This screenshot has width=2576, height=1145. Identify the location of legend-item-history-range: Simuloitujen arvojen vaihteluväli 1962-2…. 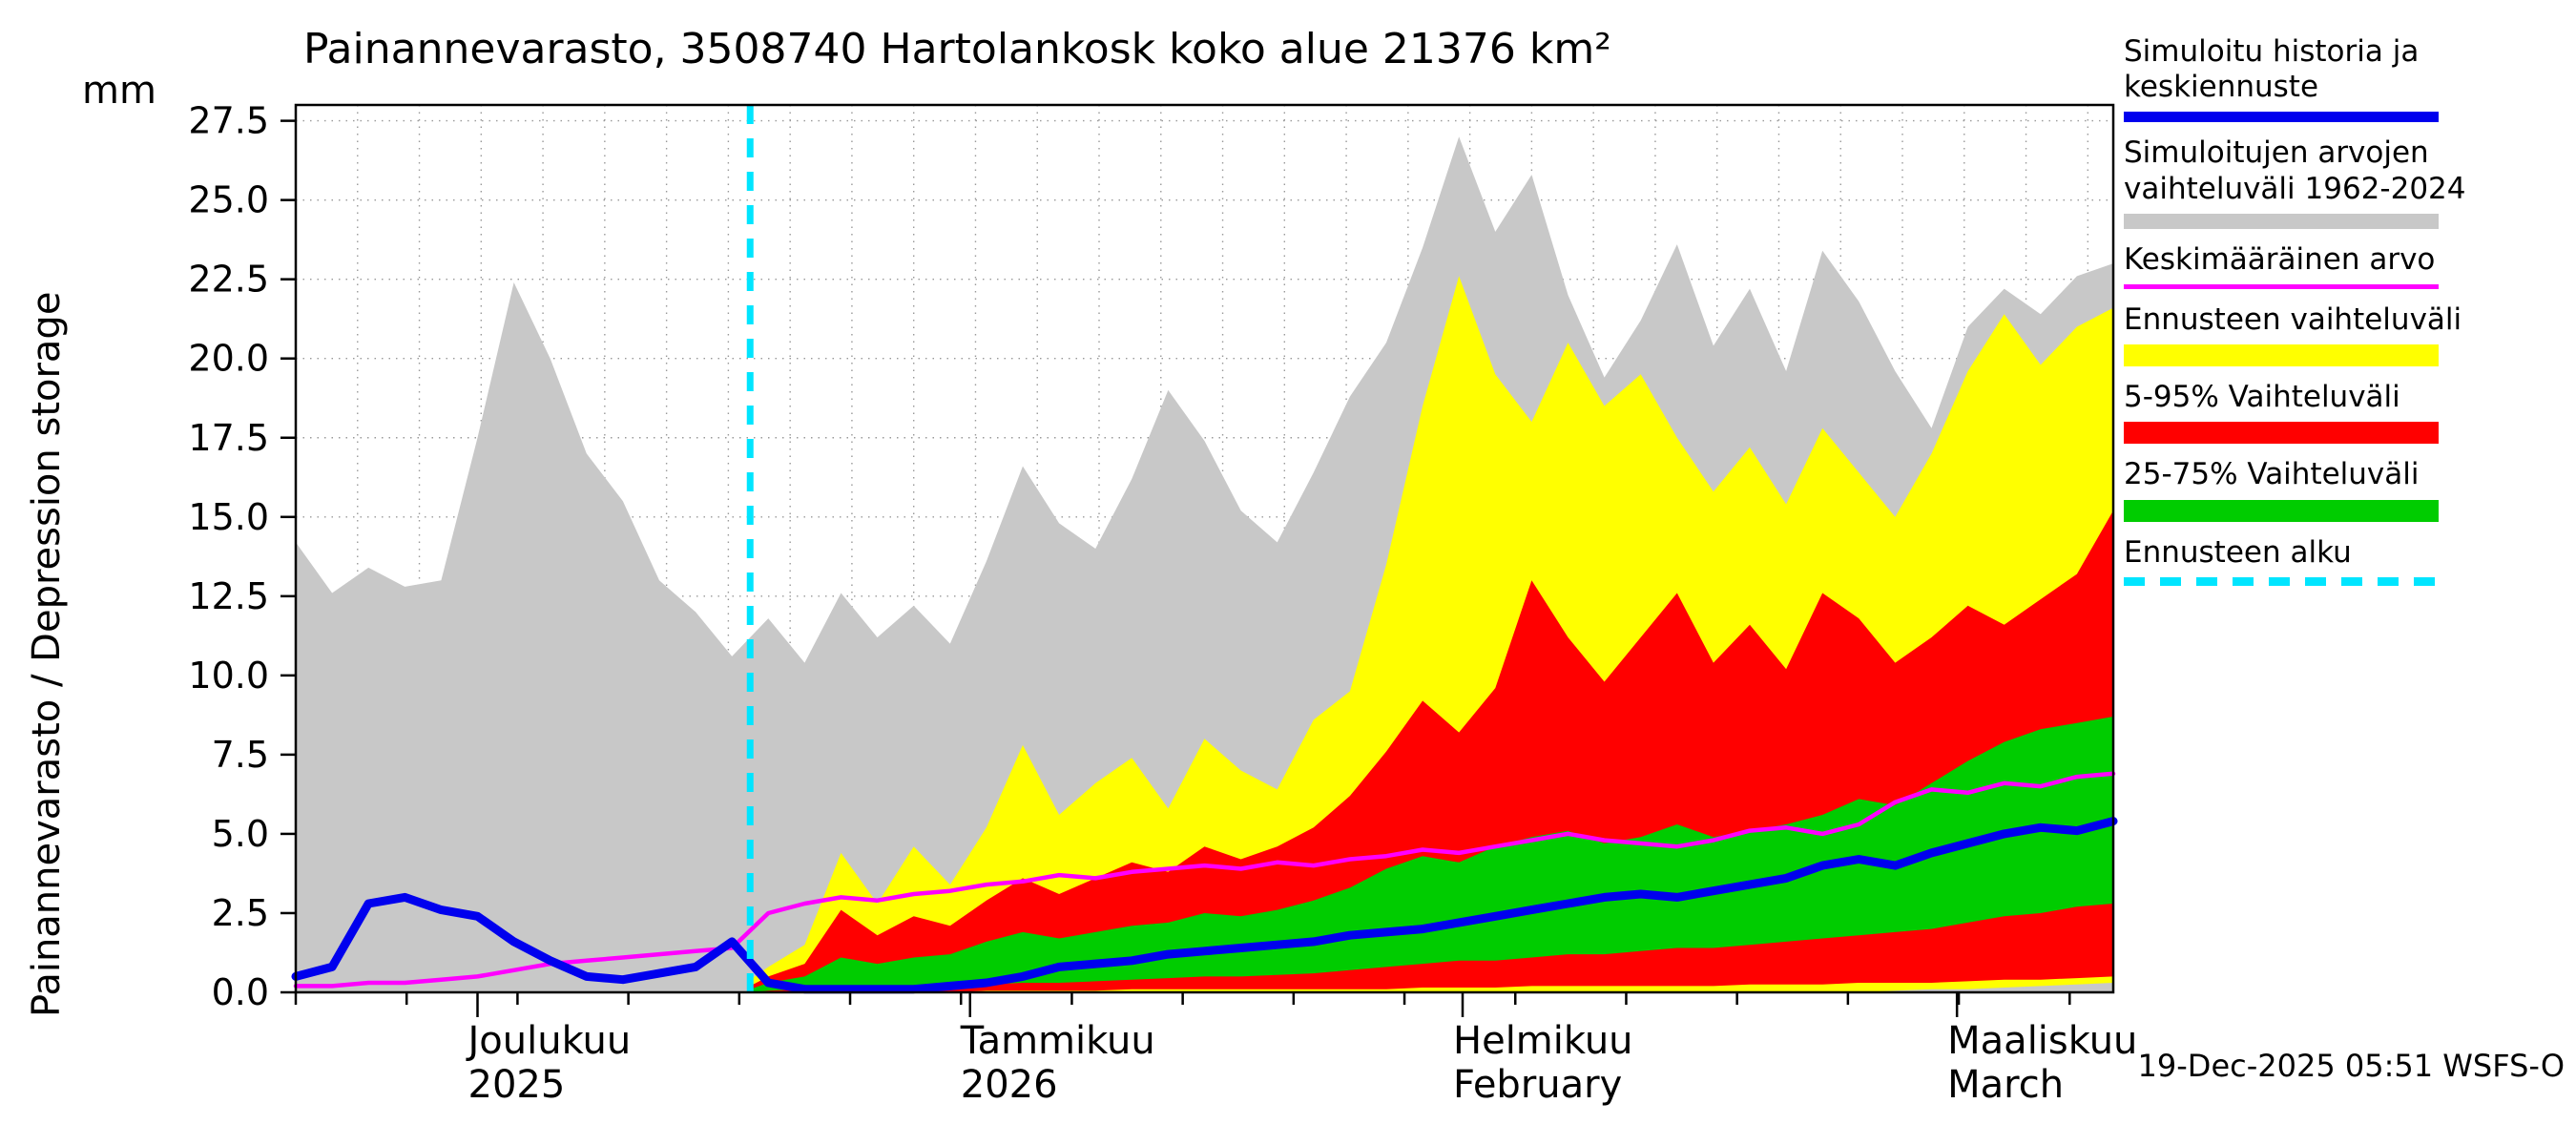
(2348, 182).